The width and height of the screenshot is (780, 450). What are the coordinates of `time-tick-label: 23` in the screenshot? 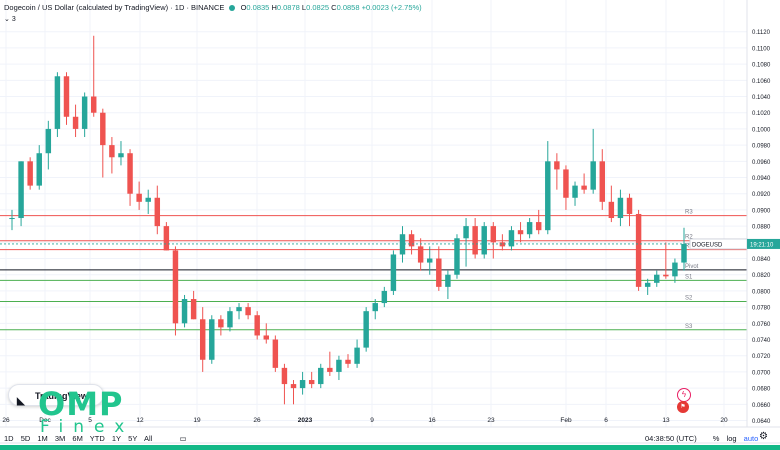 It's located at (491, 420).